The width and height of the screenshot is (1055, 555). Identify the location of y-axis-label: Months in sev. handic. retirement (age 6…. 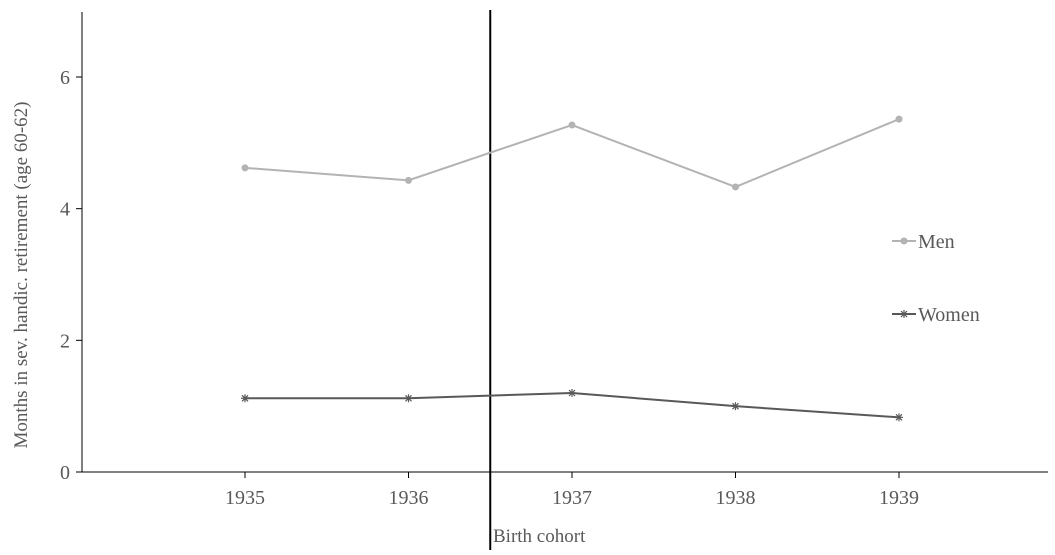
(21, 274).